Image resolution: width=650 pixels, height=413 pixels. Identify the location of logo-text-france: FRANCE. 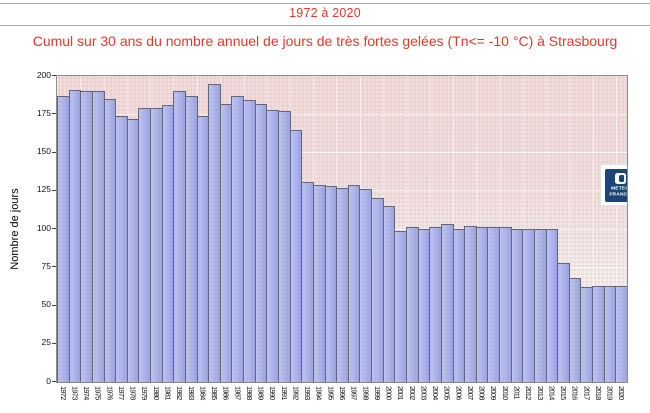
(618, 194).